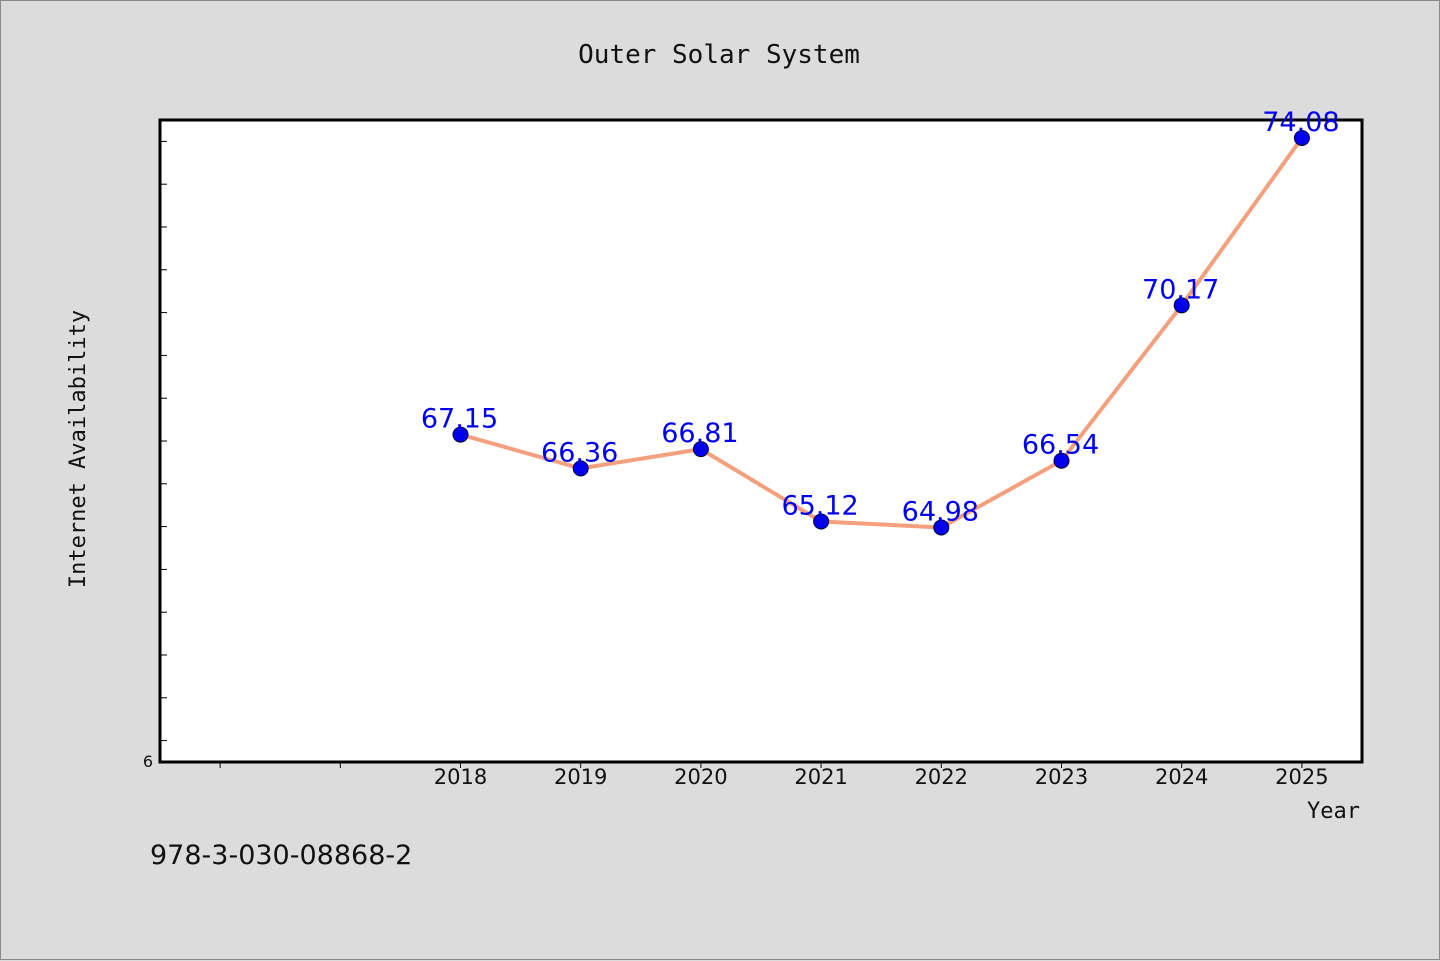 This screenshot has width=1440, height=961. I want to click on data-label-2019: 66.36, so click(579, 452).